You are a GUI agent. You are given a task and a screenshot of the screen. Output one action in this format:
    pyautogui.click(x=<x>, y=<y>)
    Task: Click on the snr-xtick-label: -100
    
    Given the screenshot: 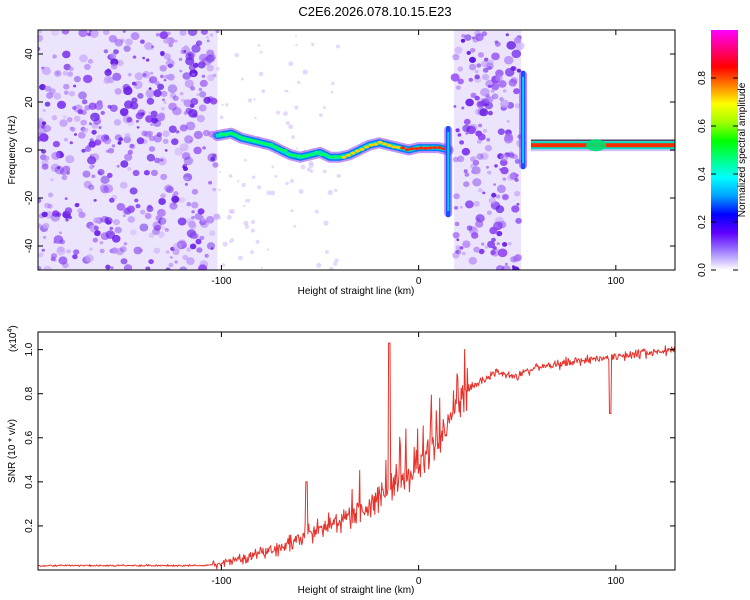 What is the action you would take?
    pyautogui.click(x=221, y=581)
    